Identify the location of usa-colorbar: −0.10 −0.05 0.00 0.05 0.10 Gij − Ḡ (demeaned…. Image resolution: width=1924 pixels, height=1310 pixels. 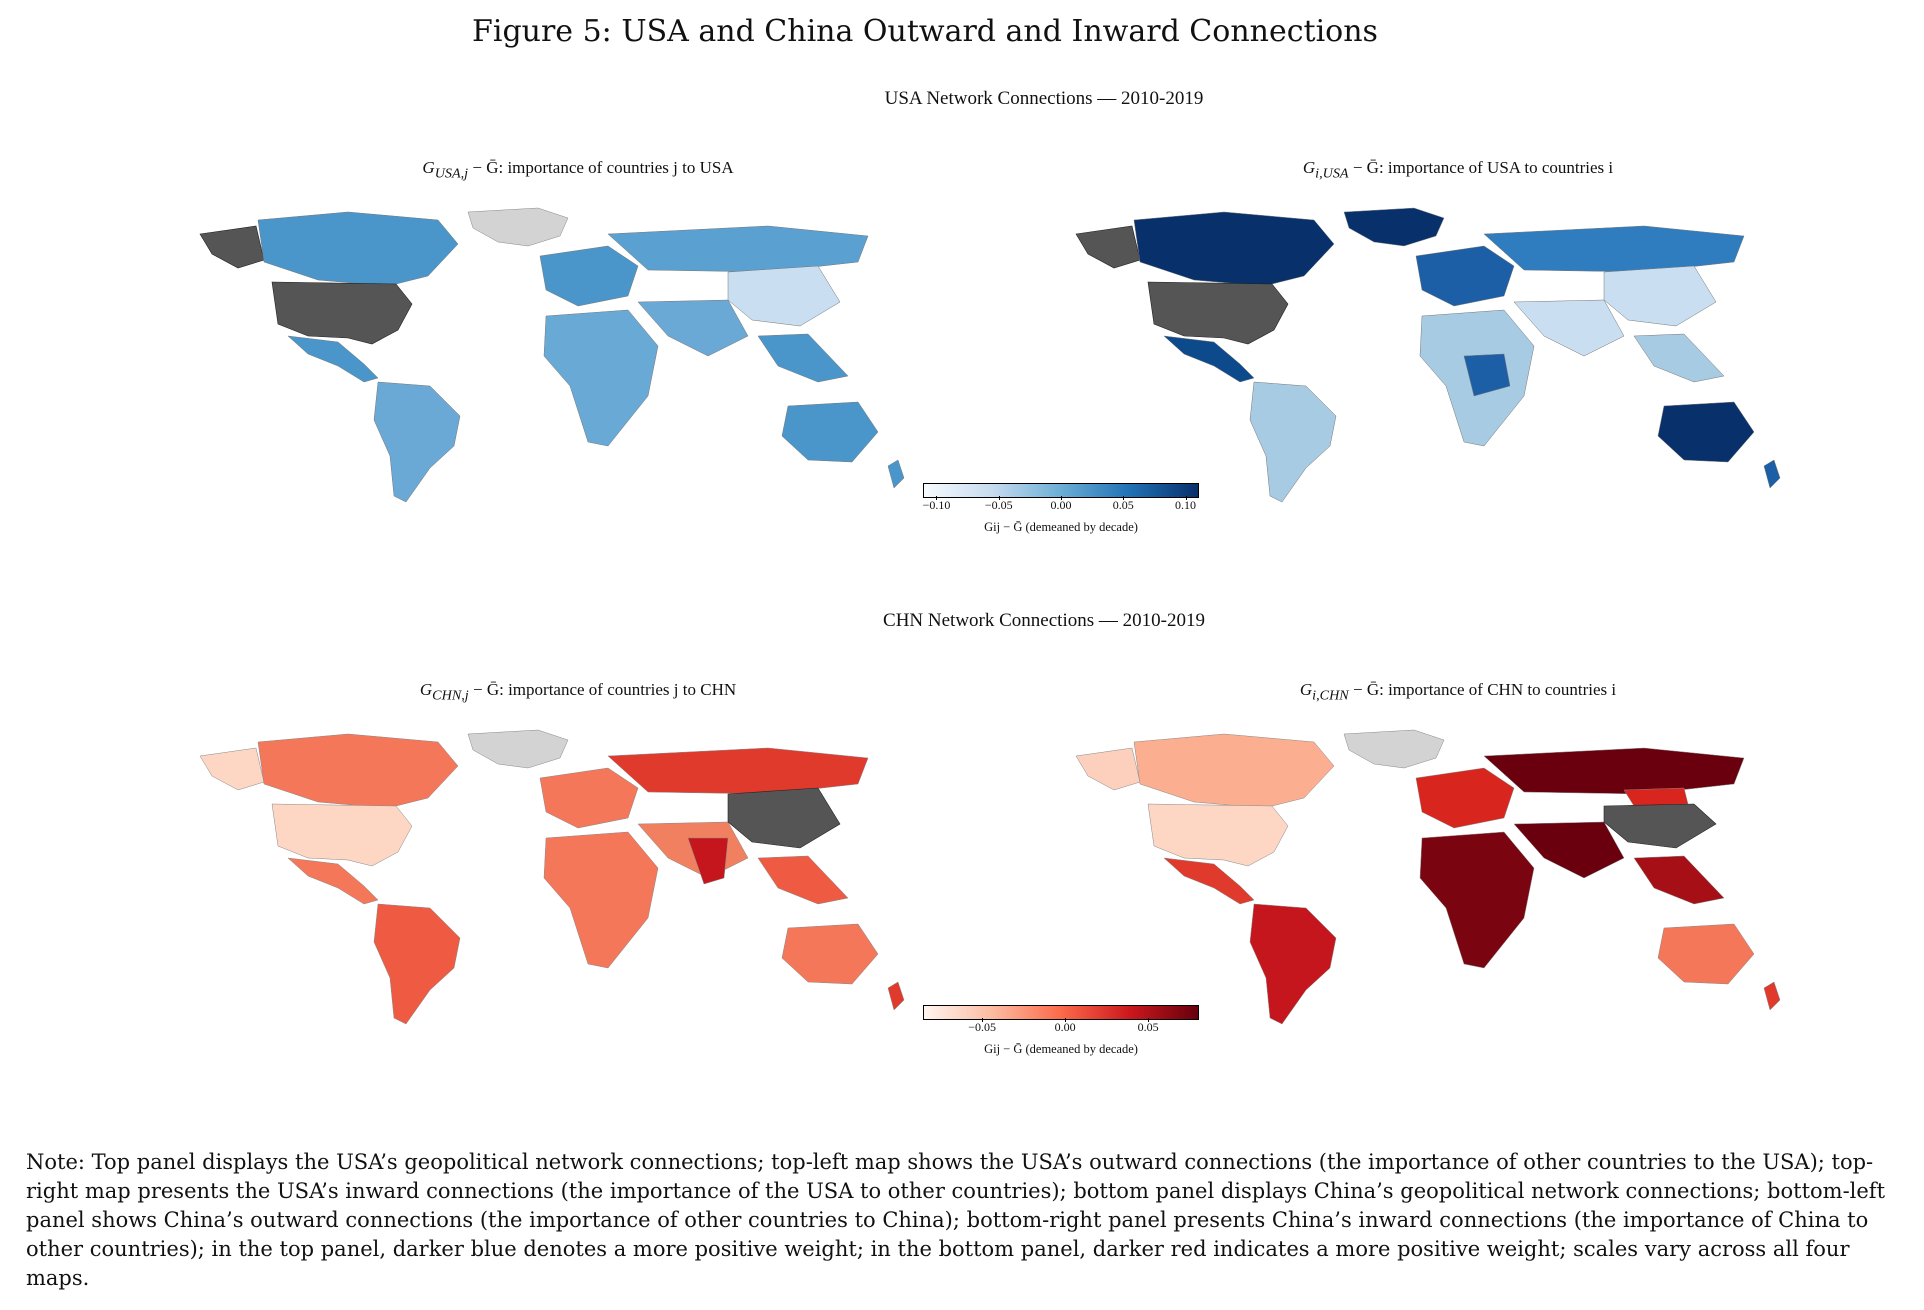
(1063, 521).